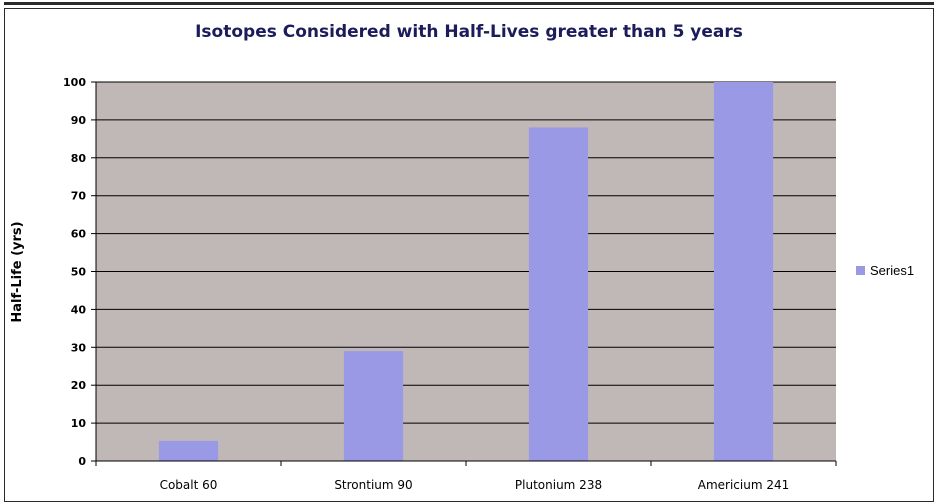  I want to click on y-tick-label: 30, so click(79, 347).